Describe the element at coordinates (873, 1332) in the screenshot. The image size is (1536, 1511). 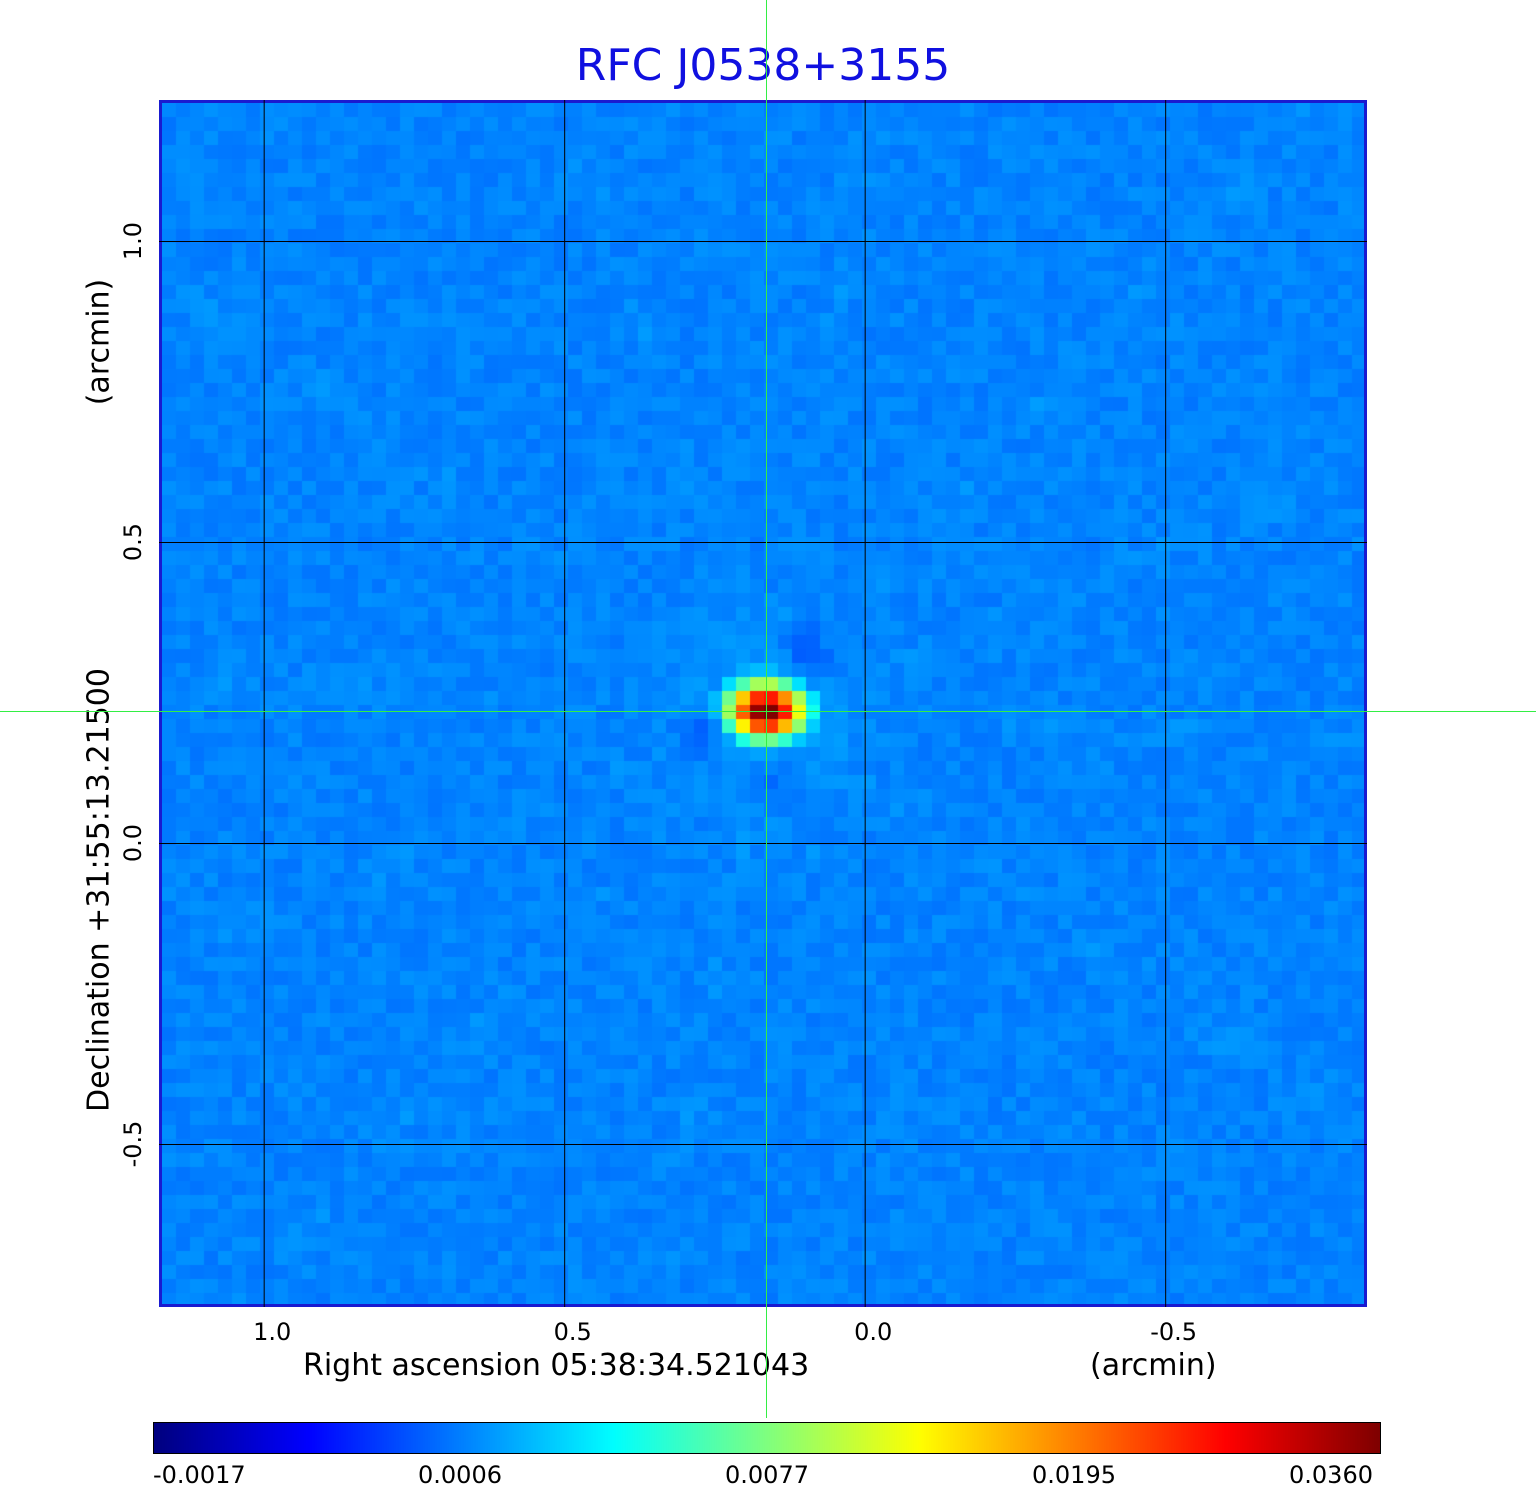
I see `x-tick-label: 0.0` at that location.